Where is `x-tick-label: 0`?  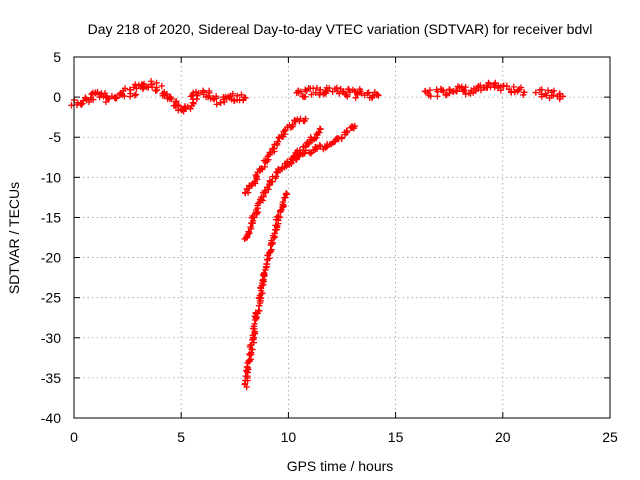
x-tick-label: 0 is located at coordinates (74, 437).